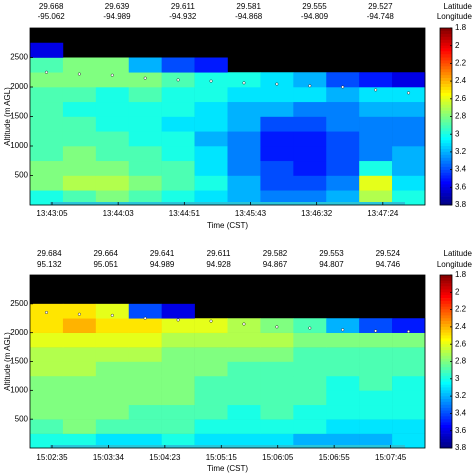 The width and height of the screenshot is (474, 474). I want to click on longitude-label: 94.867, so click(275, 264).